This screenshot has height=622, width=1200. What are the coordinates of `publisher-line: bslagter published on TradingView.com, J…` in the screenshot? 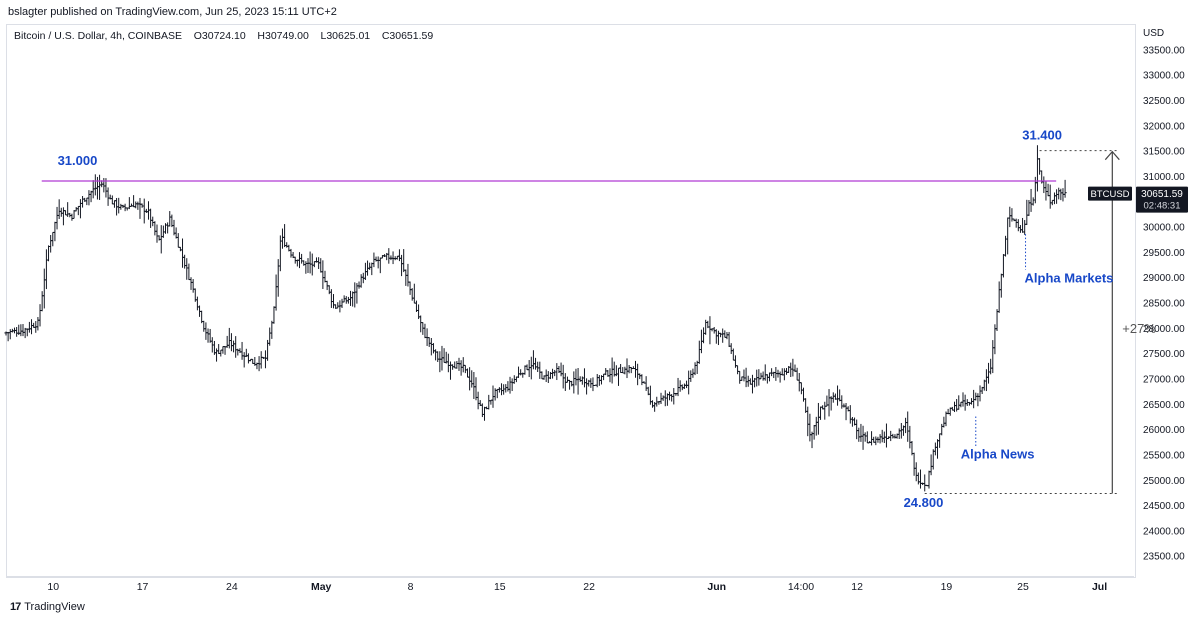 It's located at (172, 12).